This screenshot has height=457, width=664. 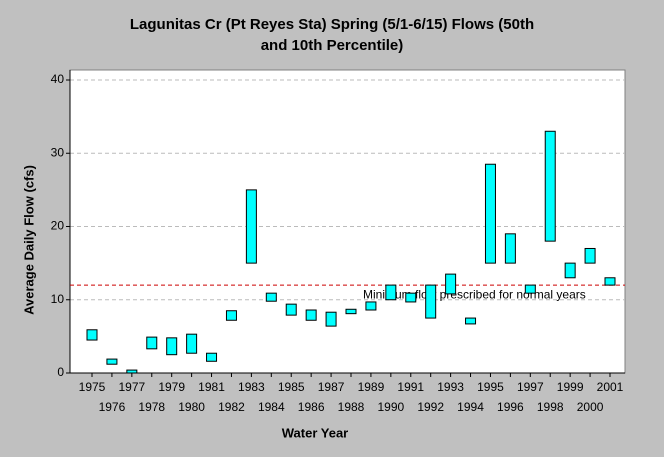 What do you see at coordinates (271, 407) in the screenshot?
I see `x-tick-label: 1984` at bounding box center [271, 407].